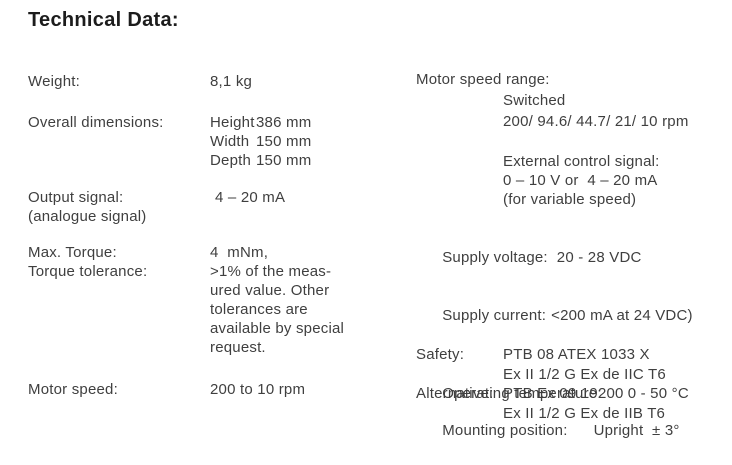 The height and width of the screenshot is (465, 732). I want to click on weight-value: 8,1 kg, so click(231, 81).